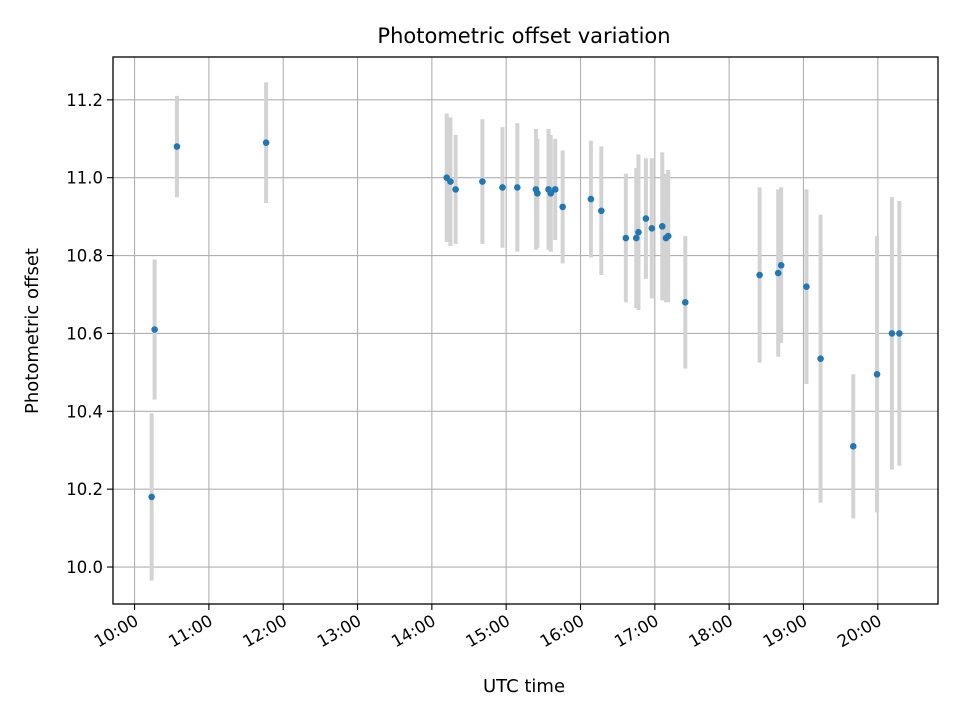 The image size is (960, 720). What do you see at coordinates (413, 631) in the screenshot?
I see `x-tick-label: 14:00` at bounding box center [413, 631].